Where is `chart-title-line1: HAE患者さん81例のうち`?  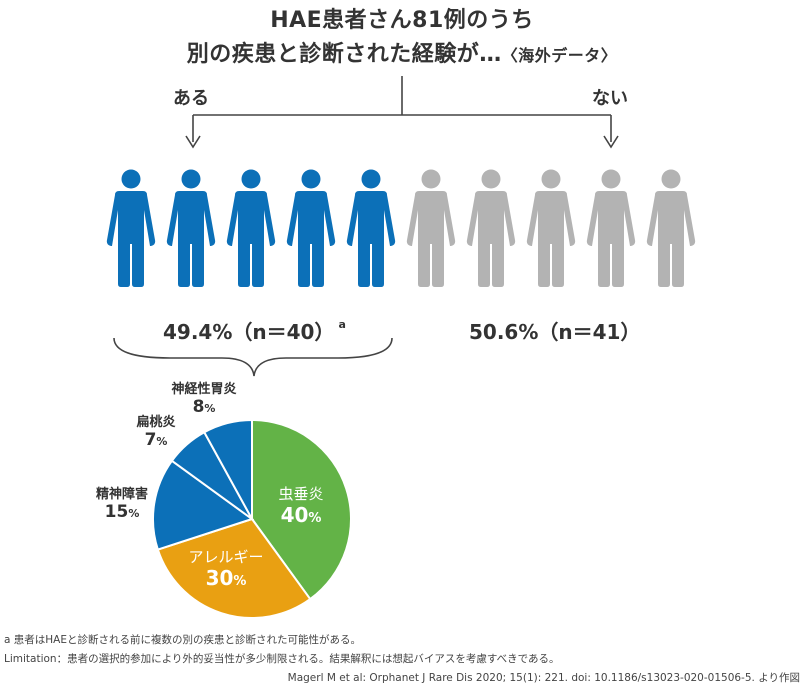 chart-title-line1: HAE患者さん81例のうち is located at coordinates (402, 20).